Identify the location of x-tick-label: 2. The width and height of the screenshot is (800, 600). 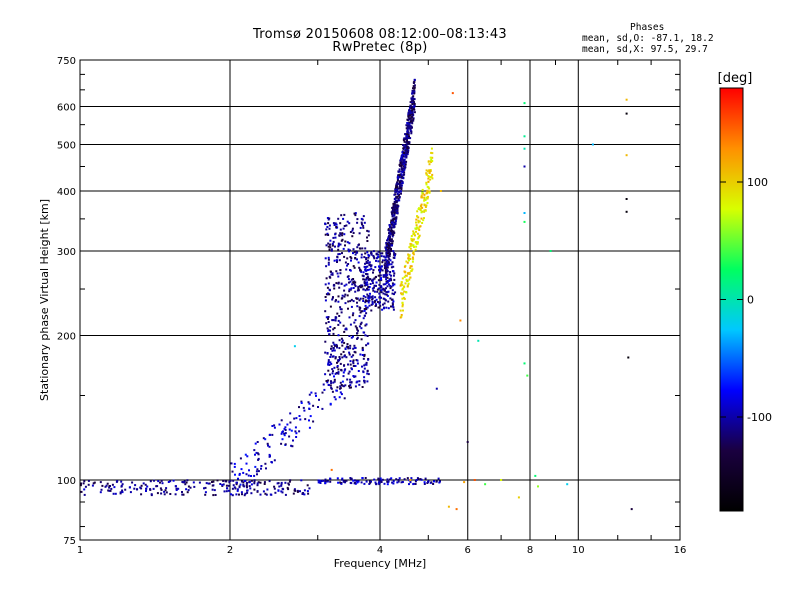
(230, 550).